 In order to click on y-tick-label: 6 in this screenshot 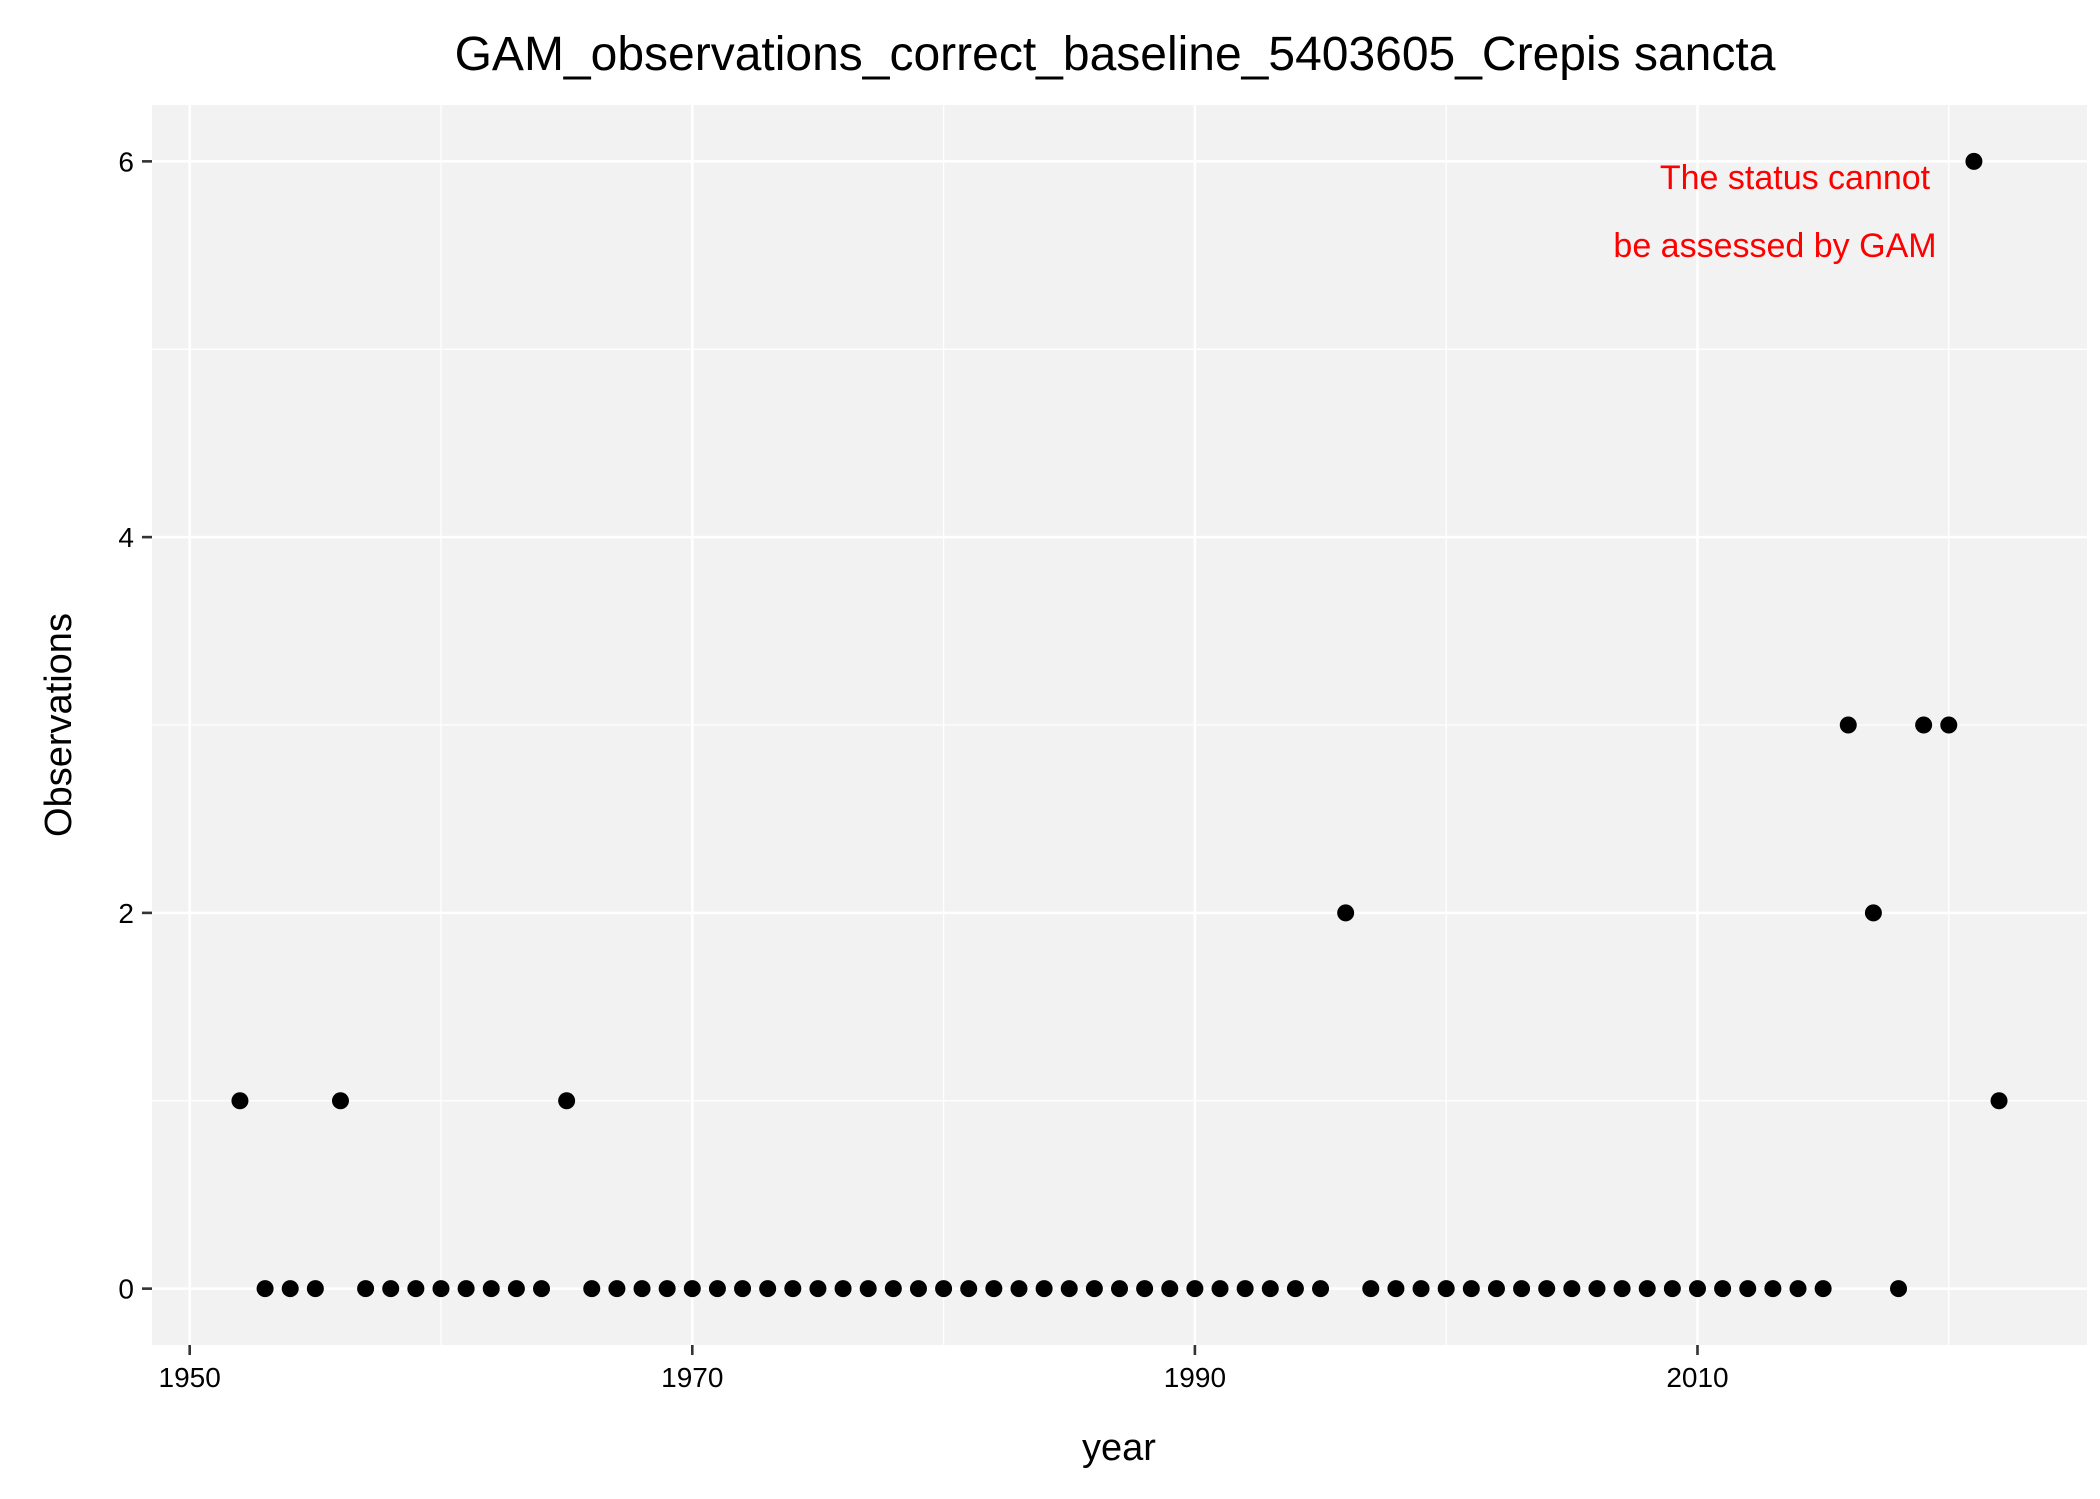, I will do `click(126, 161)`.